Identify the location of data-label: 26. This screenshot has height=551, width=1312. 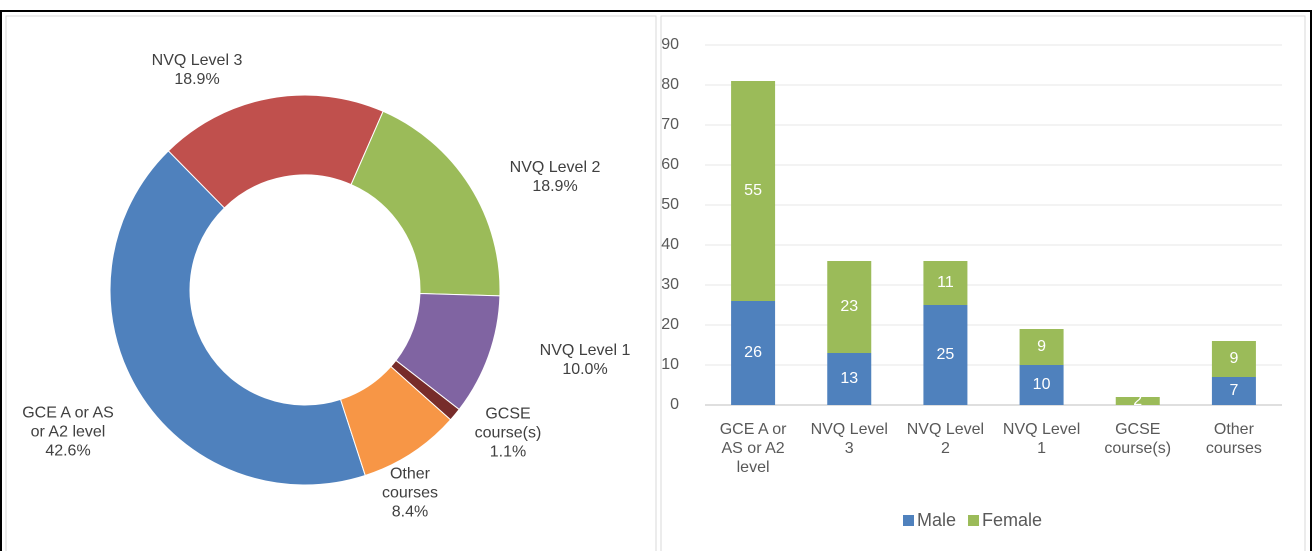
(753, 352).